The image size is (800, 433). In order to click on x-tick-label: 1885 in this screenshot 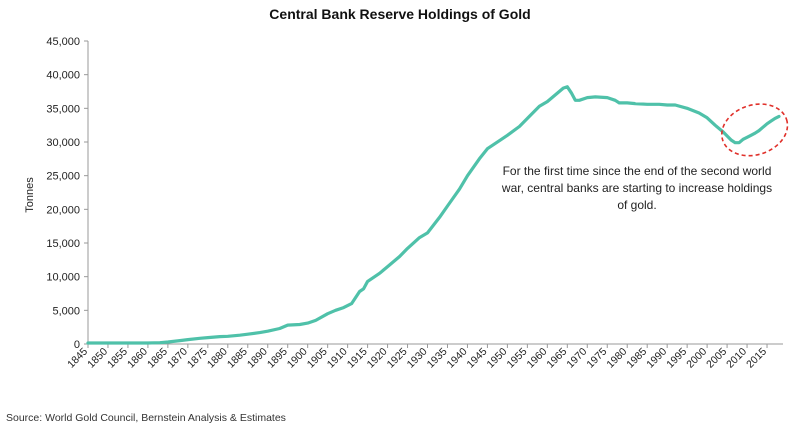, I will do `click(237, 358)`.